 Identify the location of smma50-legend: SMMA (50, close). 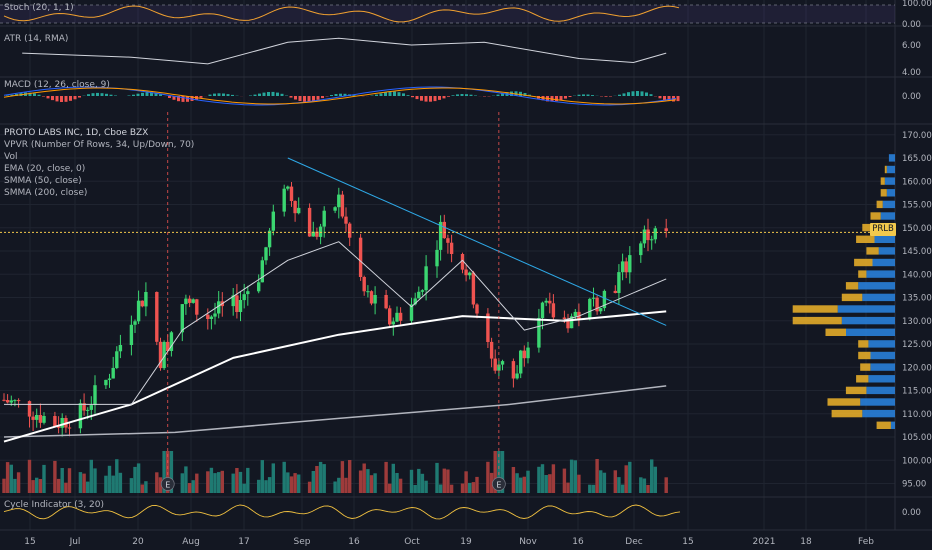
(43, 181).